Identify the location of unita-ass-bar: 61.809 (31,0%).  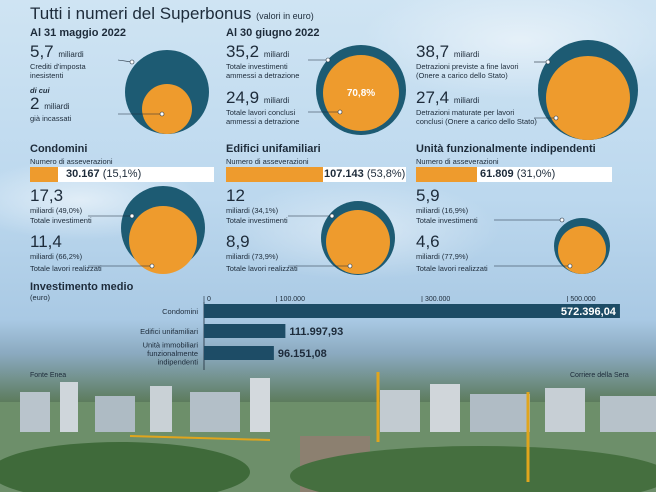
(514, 174).